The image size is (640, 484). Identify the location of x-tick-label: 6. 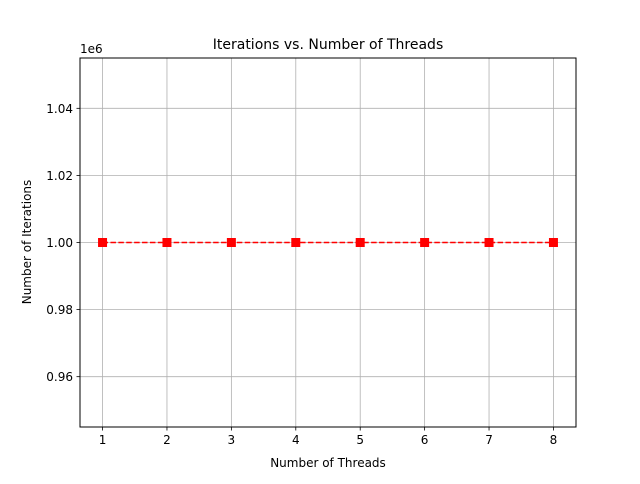
(425, 440).